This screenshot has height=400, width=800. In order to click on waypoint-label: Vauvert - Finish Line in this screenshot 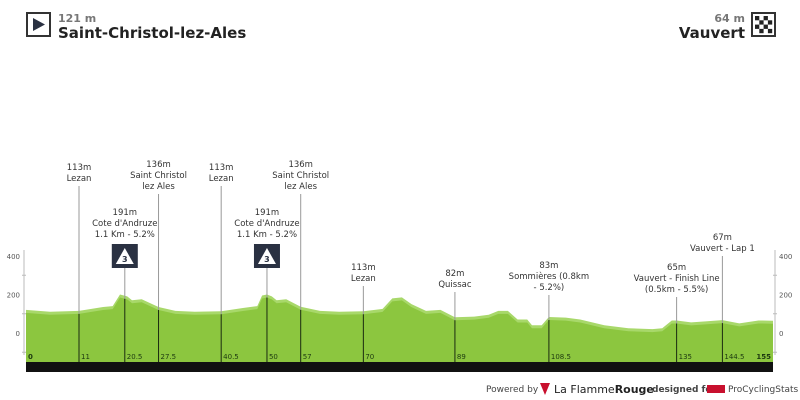, I will do `click(677, 279)`.